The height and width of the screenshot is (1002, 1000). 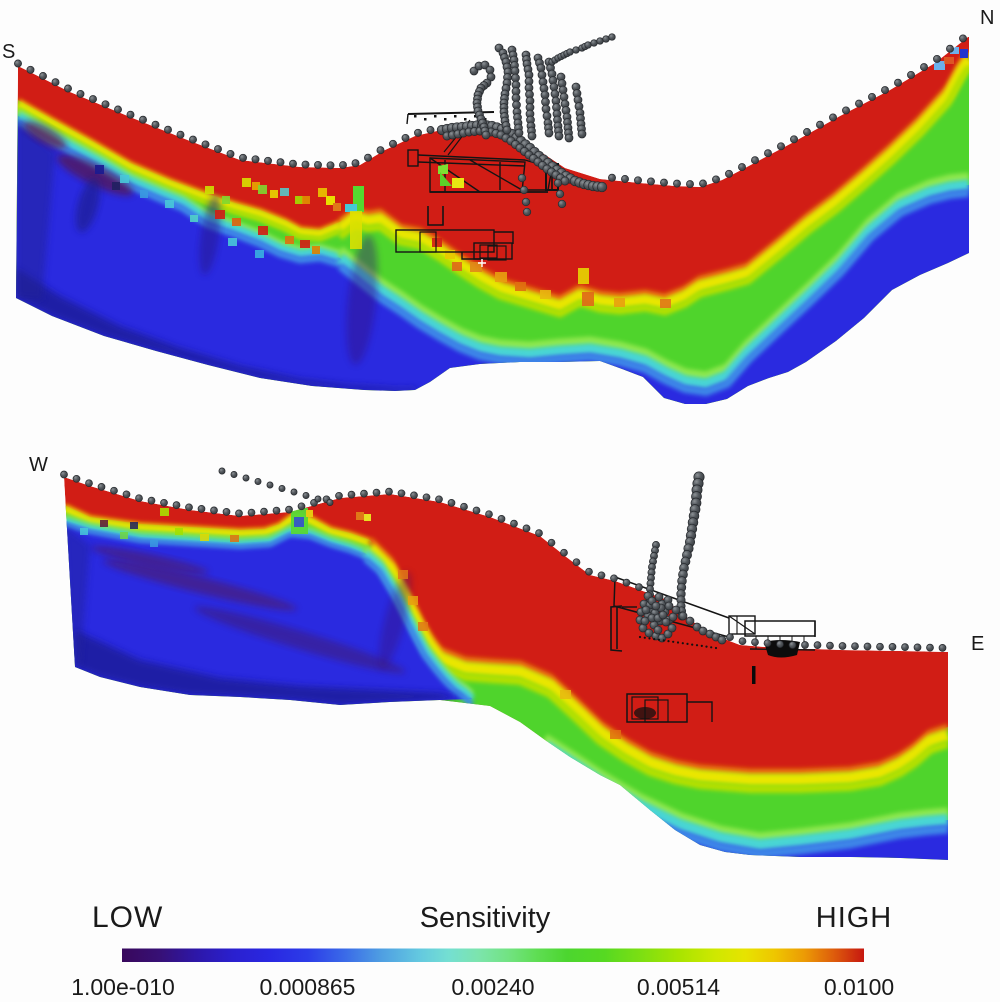 I want to click on svg-text: HIGH, so click(x=854, y=918).